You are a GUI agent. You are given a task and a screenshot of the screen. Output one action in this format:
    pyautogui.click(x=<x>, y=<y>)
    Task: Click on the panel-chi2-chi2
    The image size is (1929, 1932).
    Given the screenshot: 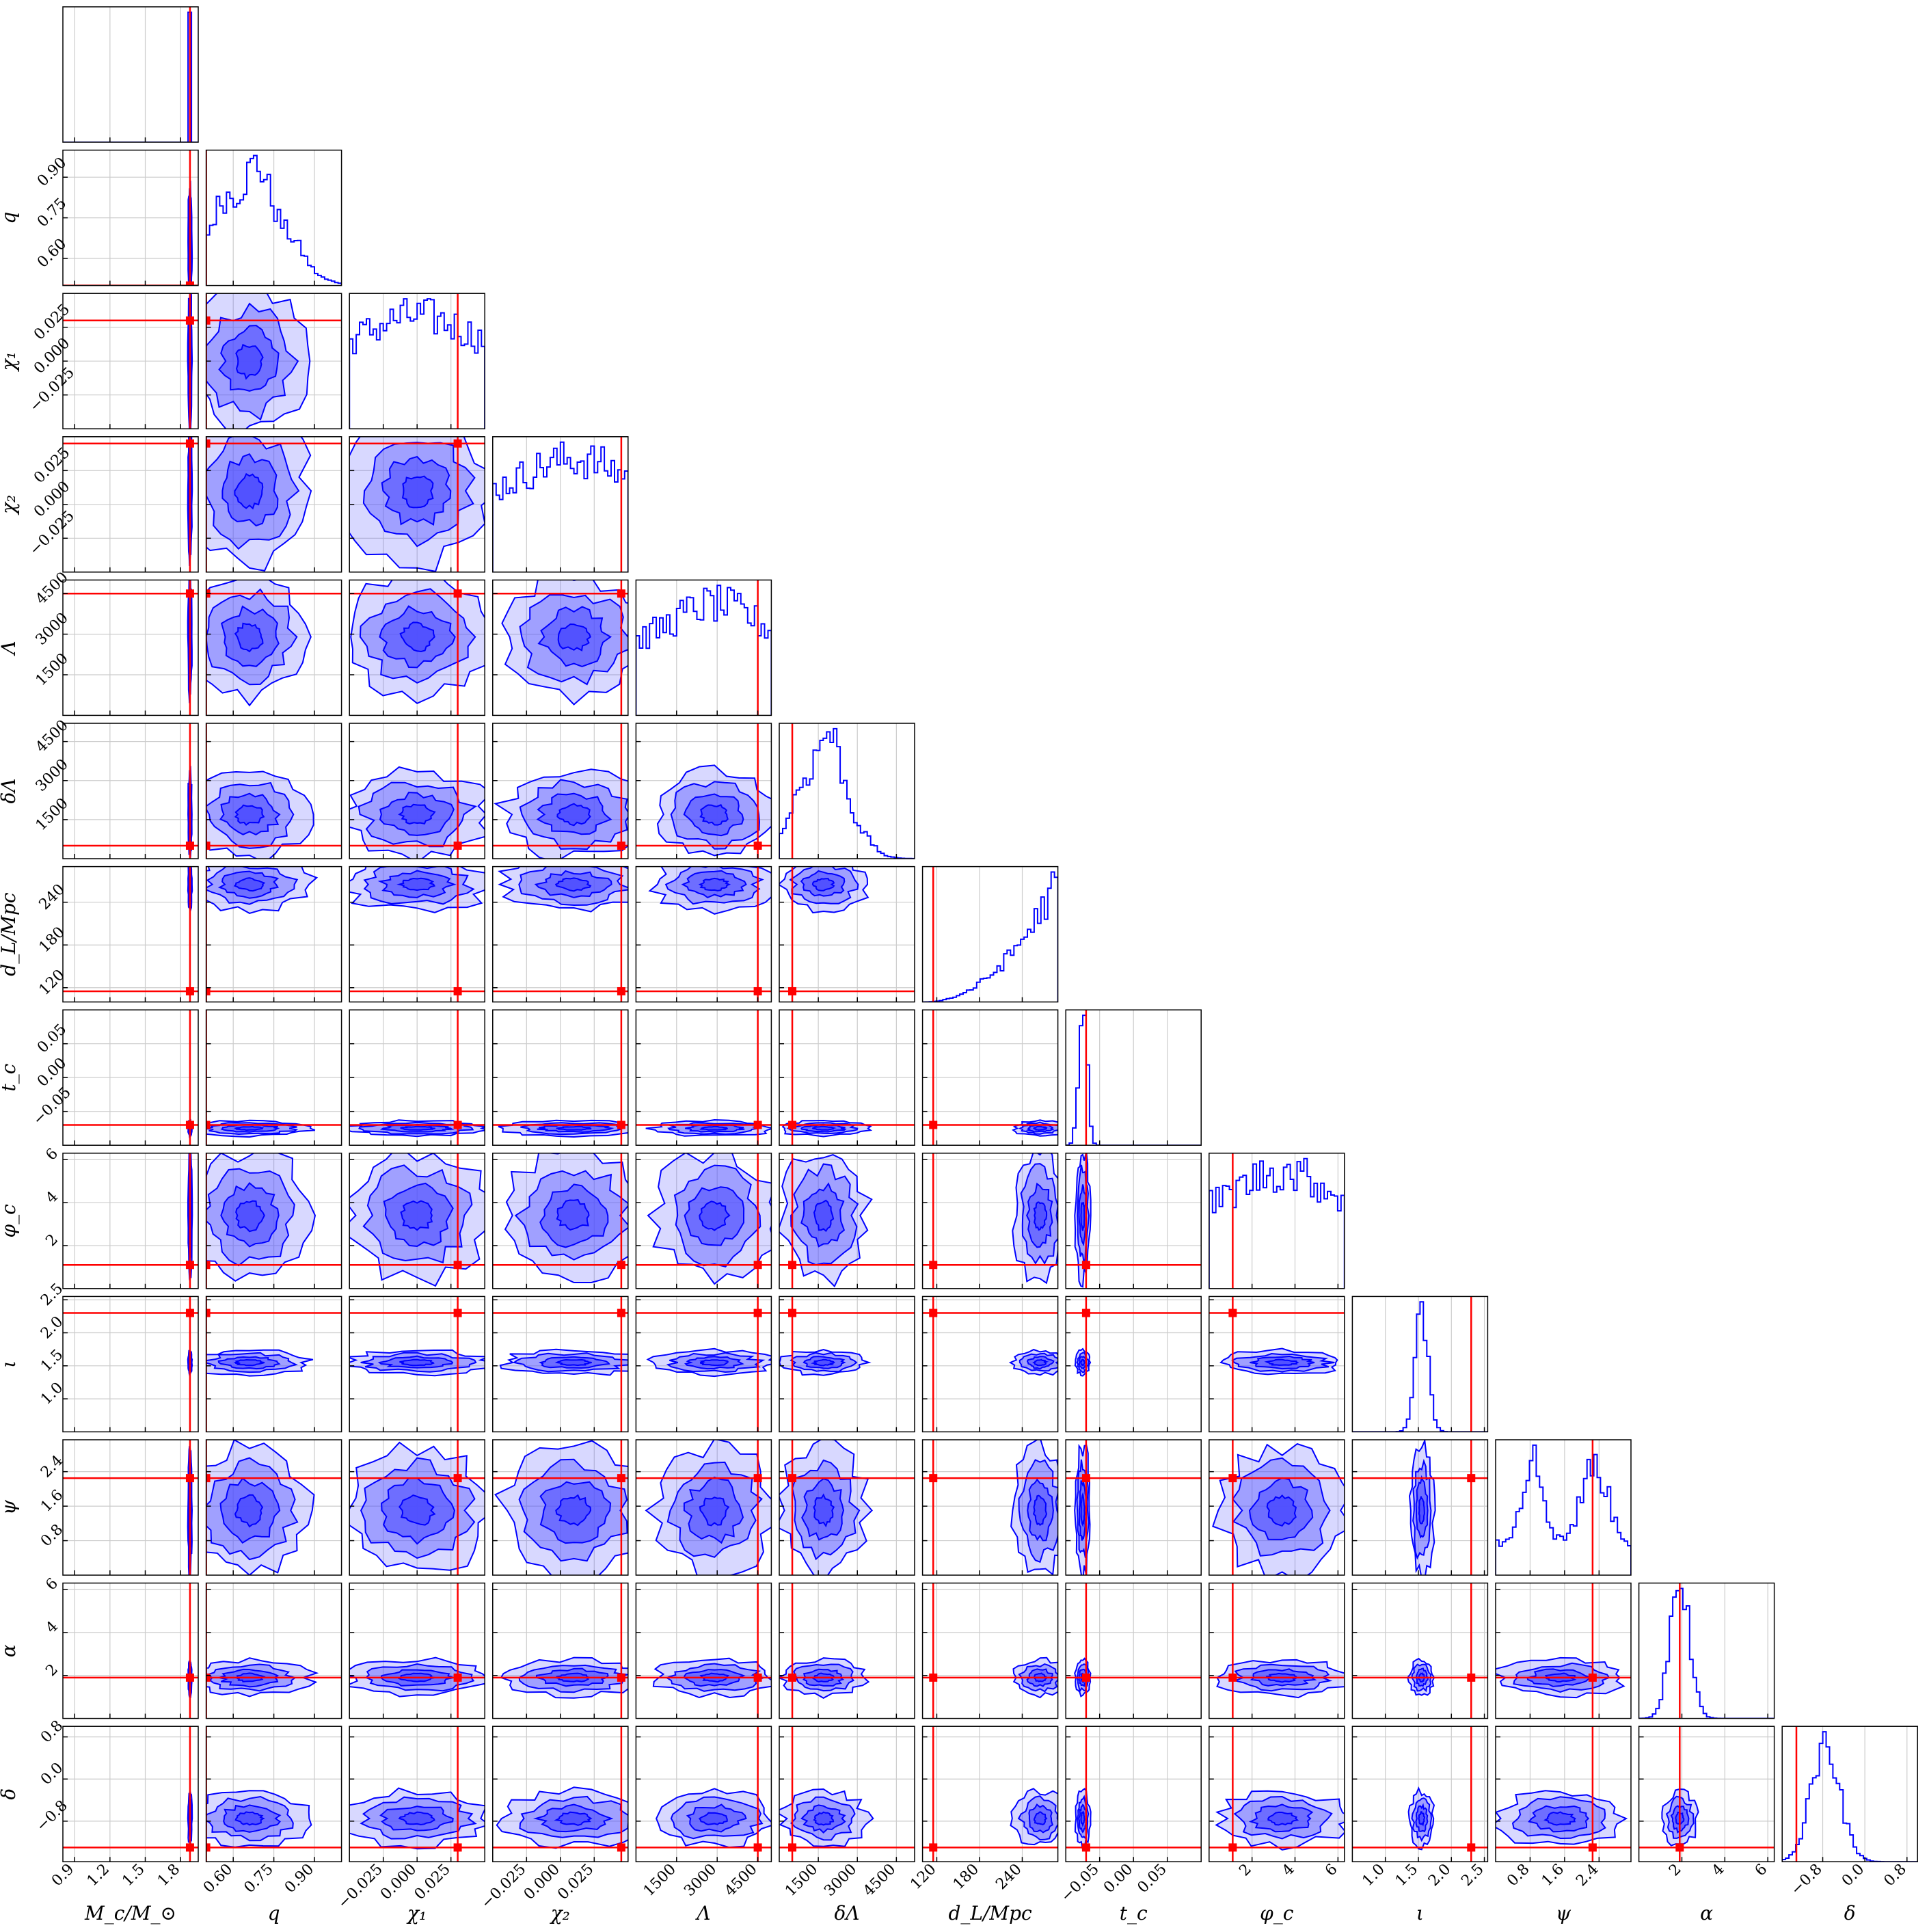 What is the action you would take?
    pyautogui.click(x=560, y=504)
    